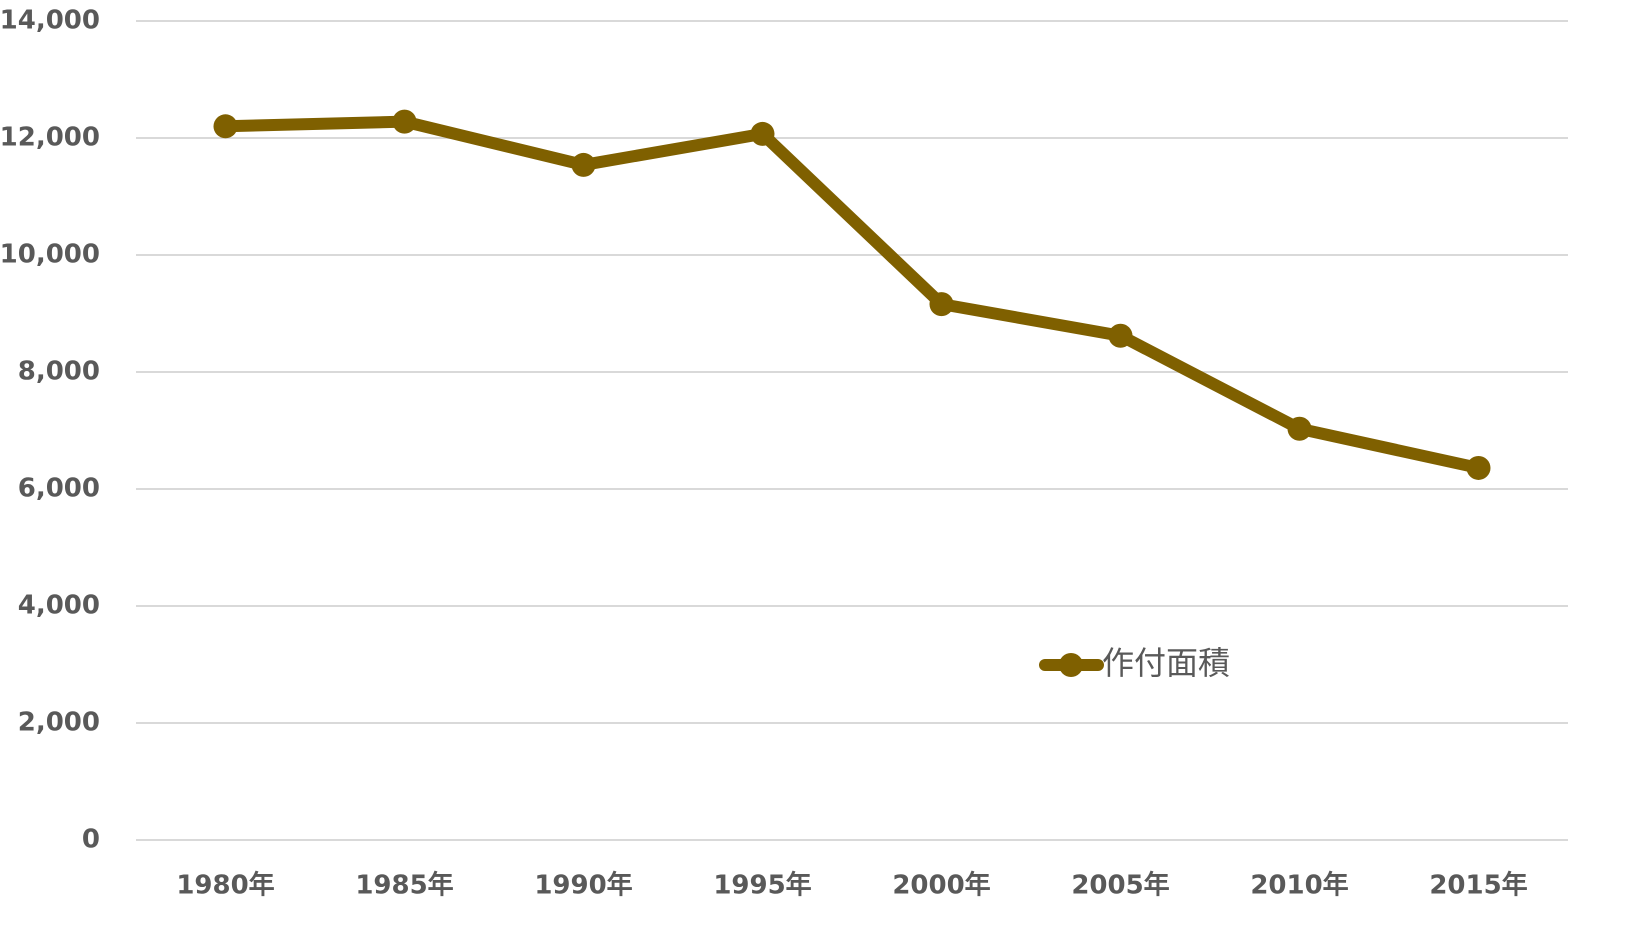 The width and height of the screenshot is (1639, 946). Describe the element at coordinates (1166, 663) in the screenshot. I see `legend-label: 作付面積` at that location.